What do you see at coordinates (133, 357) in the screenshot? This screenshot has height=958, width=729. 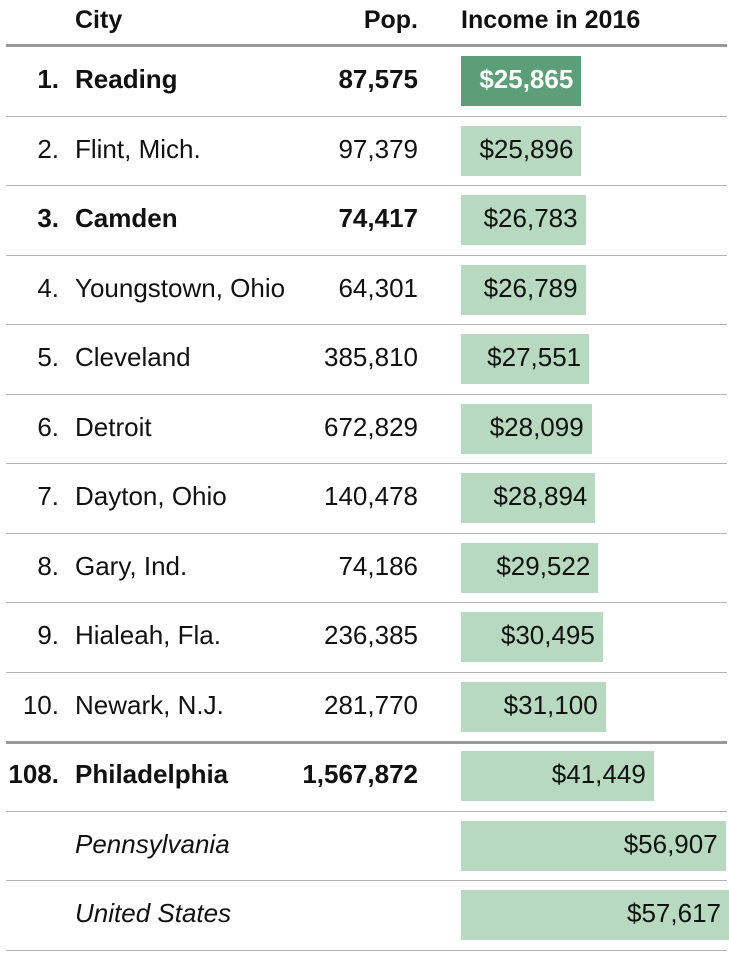 I see `row-city: Cleveland` at bounding box center [133, 357].